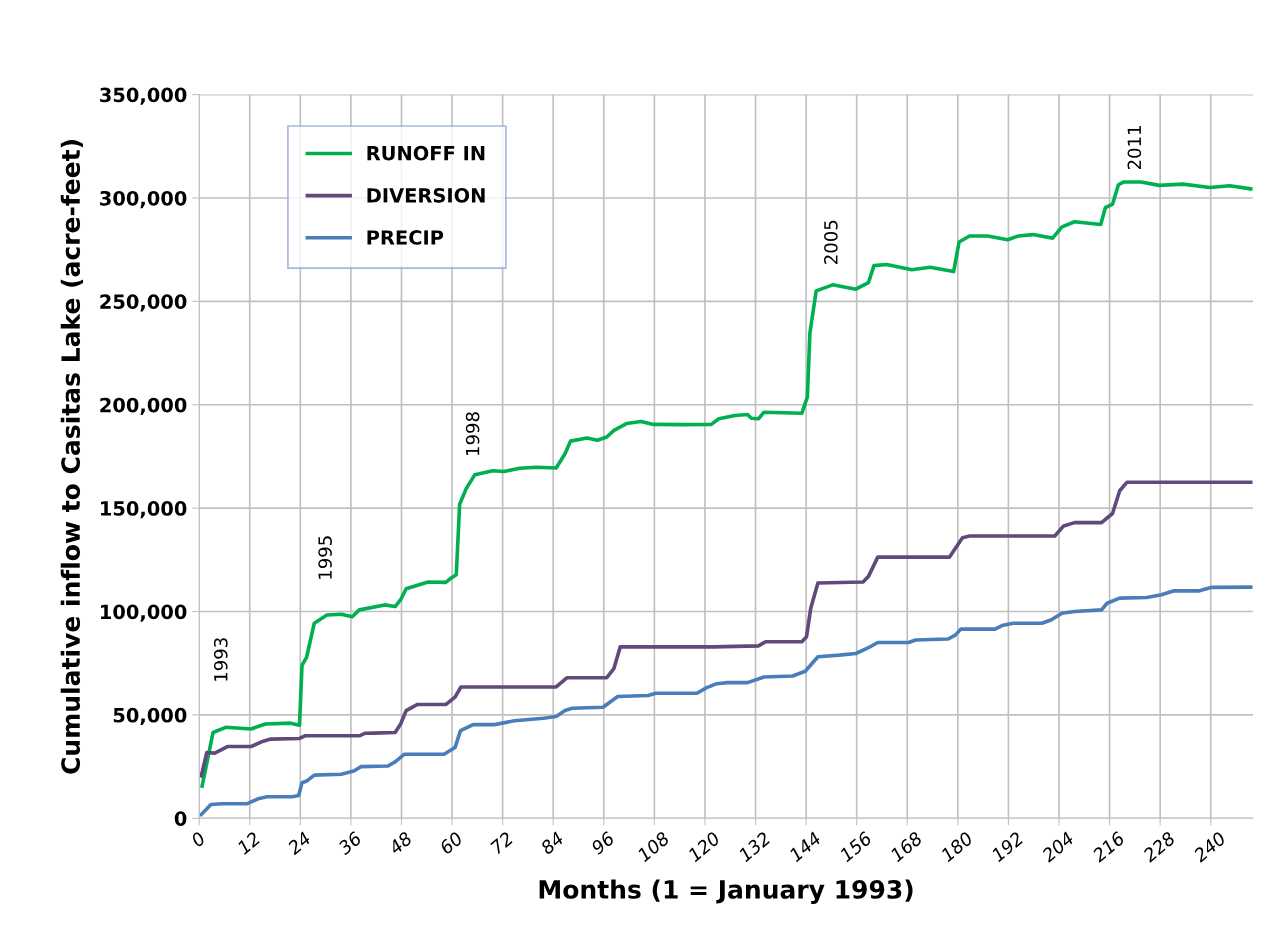 The image size is (1285, 946). What do you see at coordinates (704, 846) in the screenshot?
I see `x-tick-label: 120` at bounding box center [704, 846].